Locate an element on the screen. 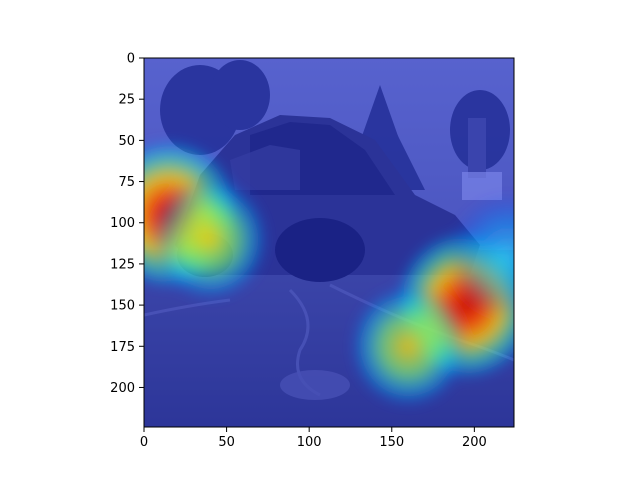  y-tick-label: 125 is located at coordinates (122, 264).